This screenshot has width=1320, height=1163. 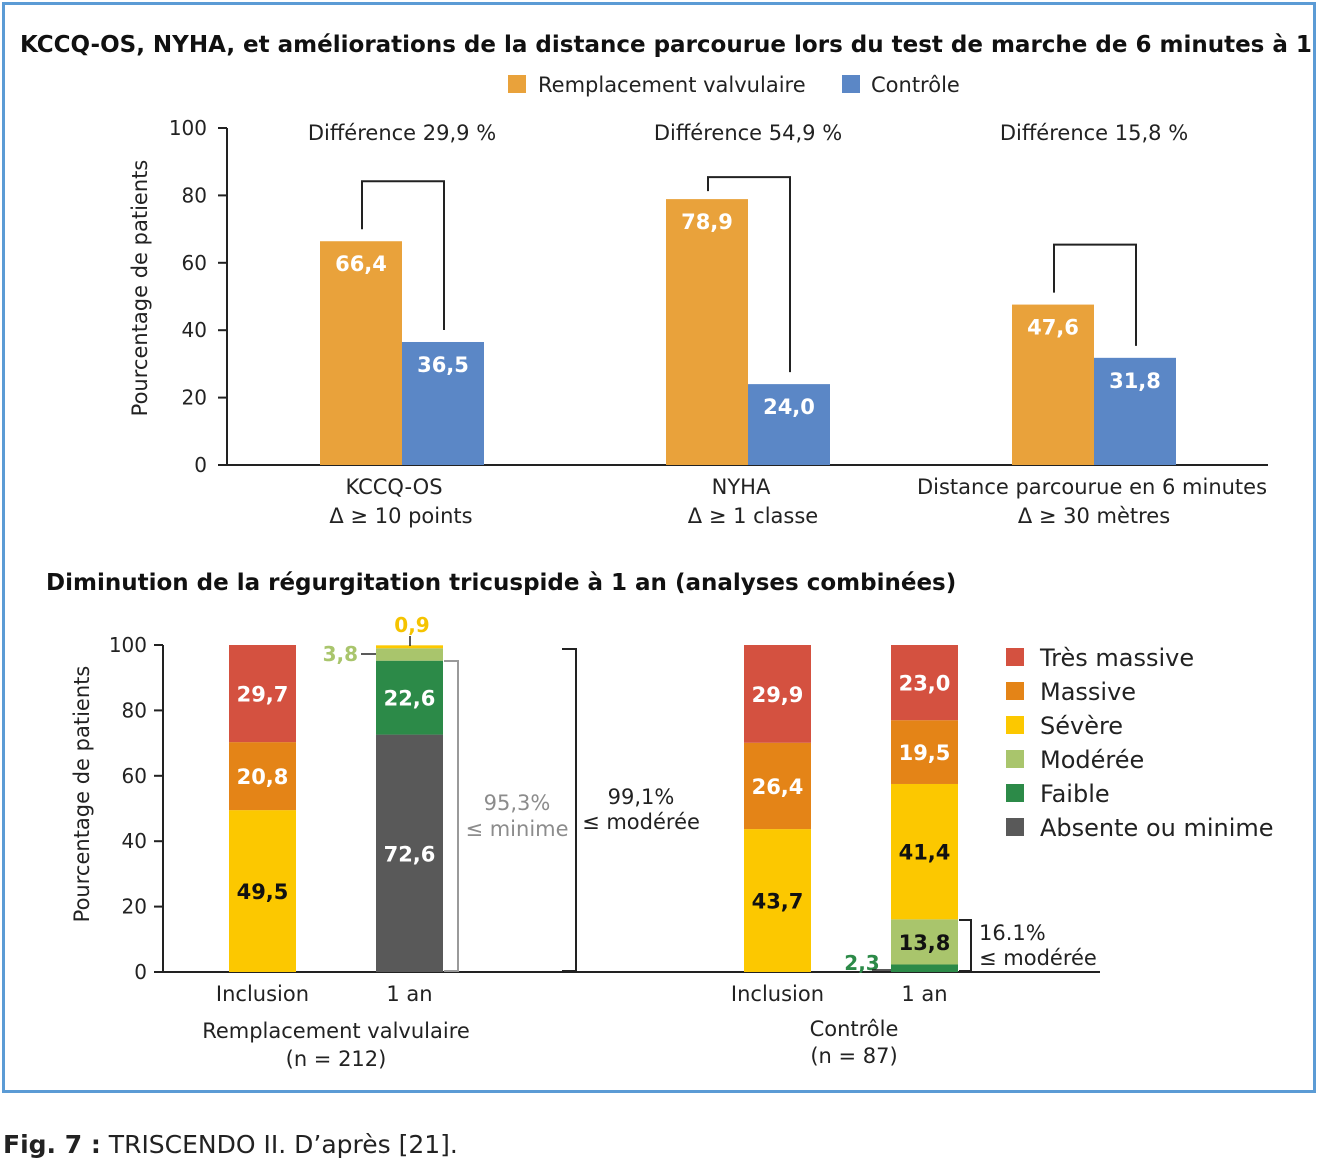 I want to click on legend-swatch-remplacement, so click(x=517, y=84).